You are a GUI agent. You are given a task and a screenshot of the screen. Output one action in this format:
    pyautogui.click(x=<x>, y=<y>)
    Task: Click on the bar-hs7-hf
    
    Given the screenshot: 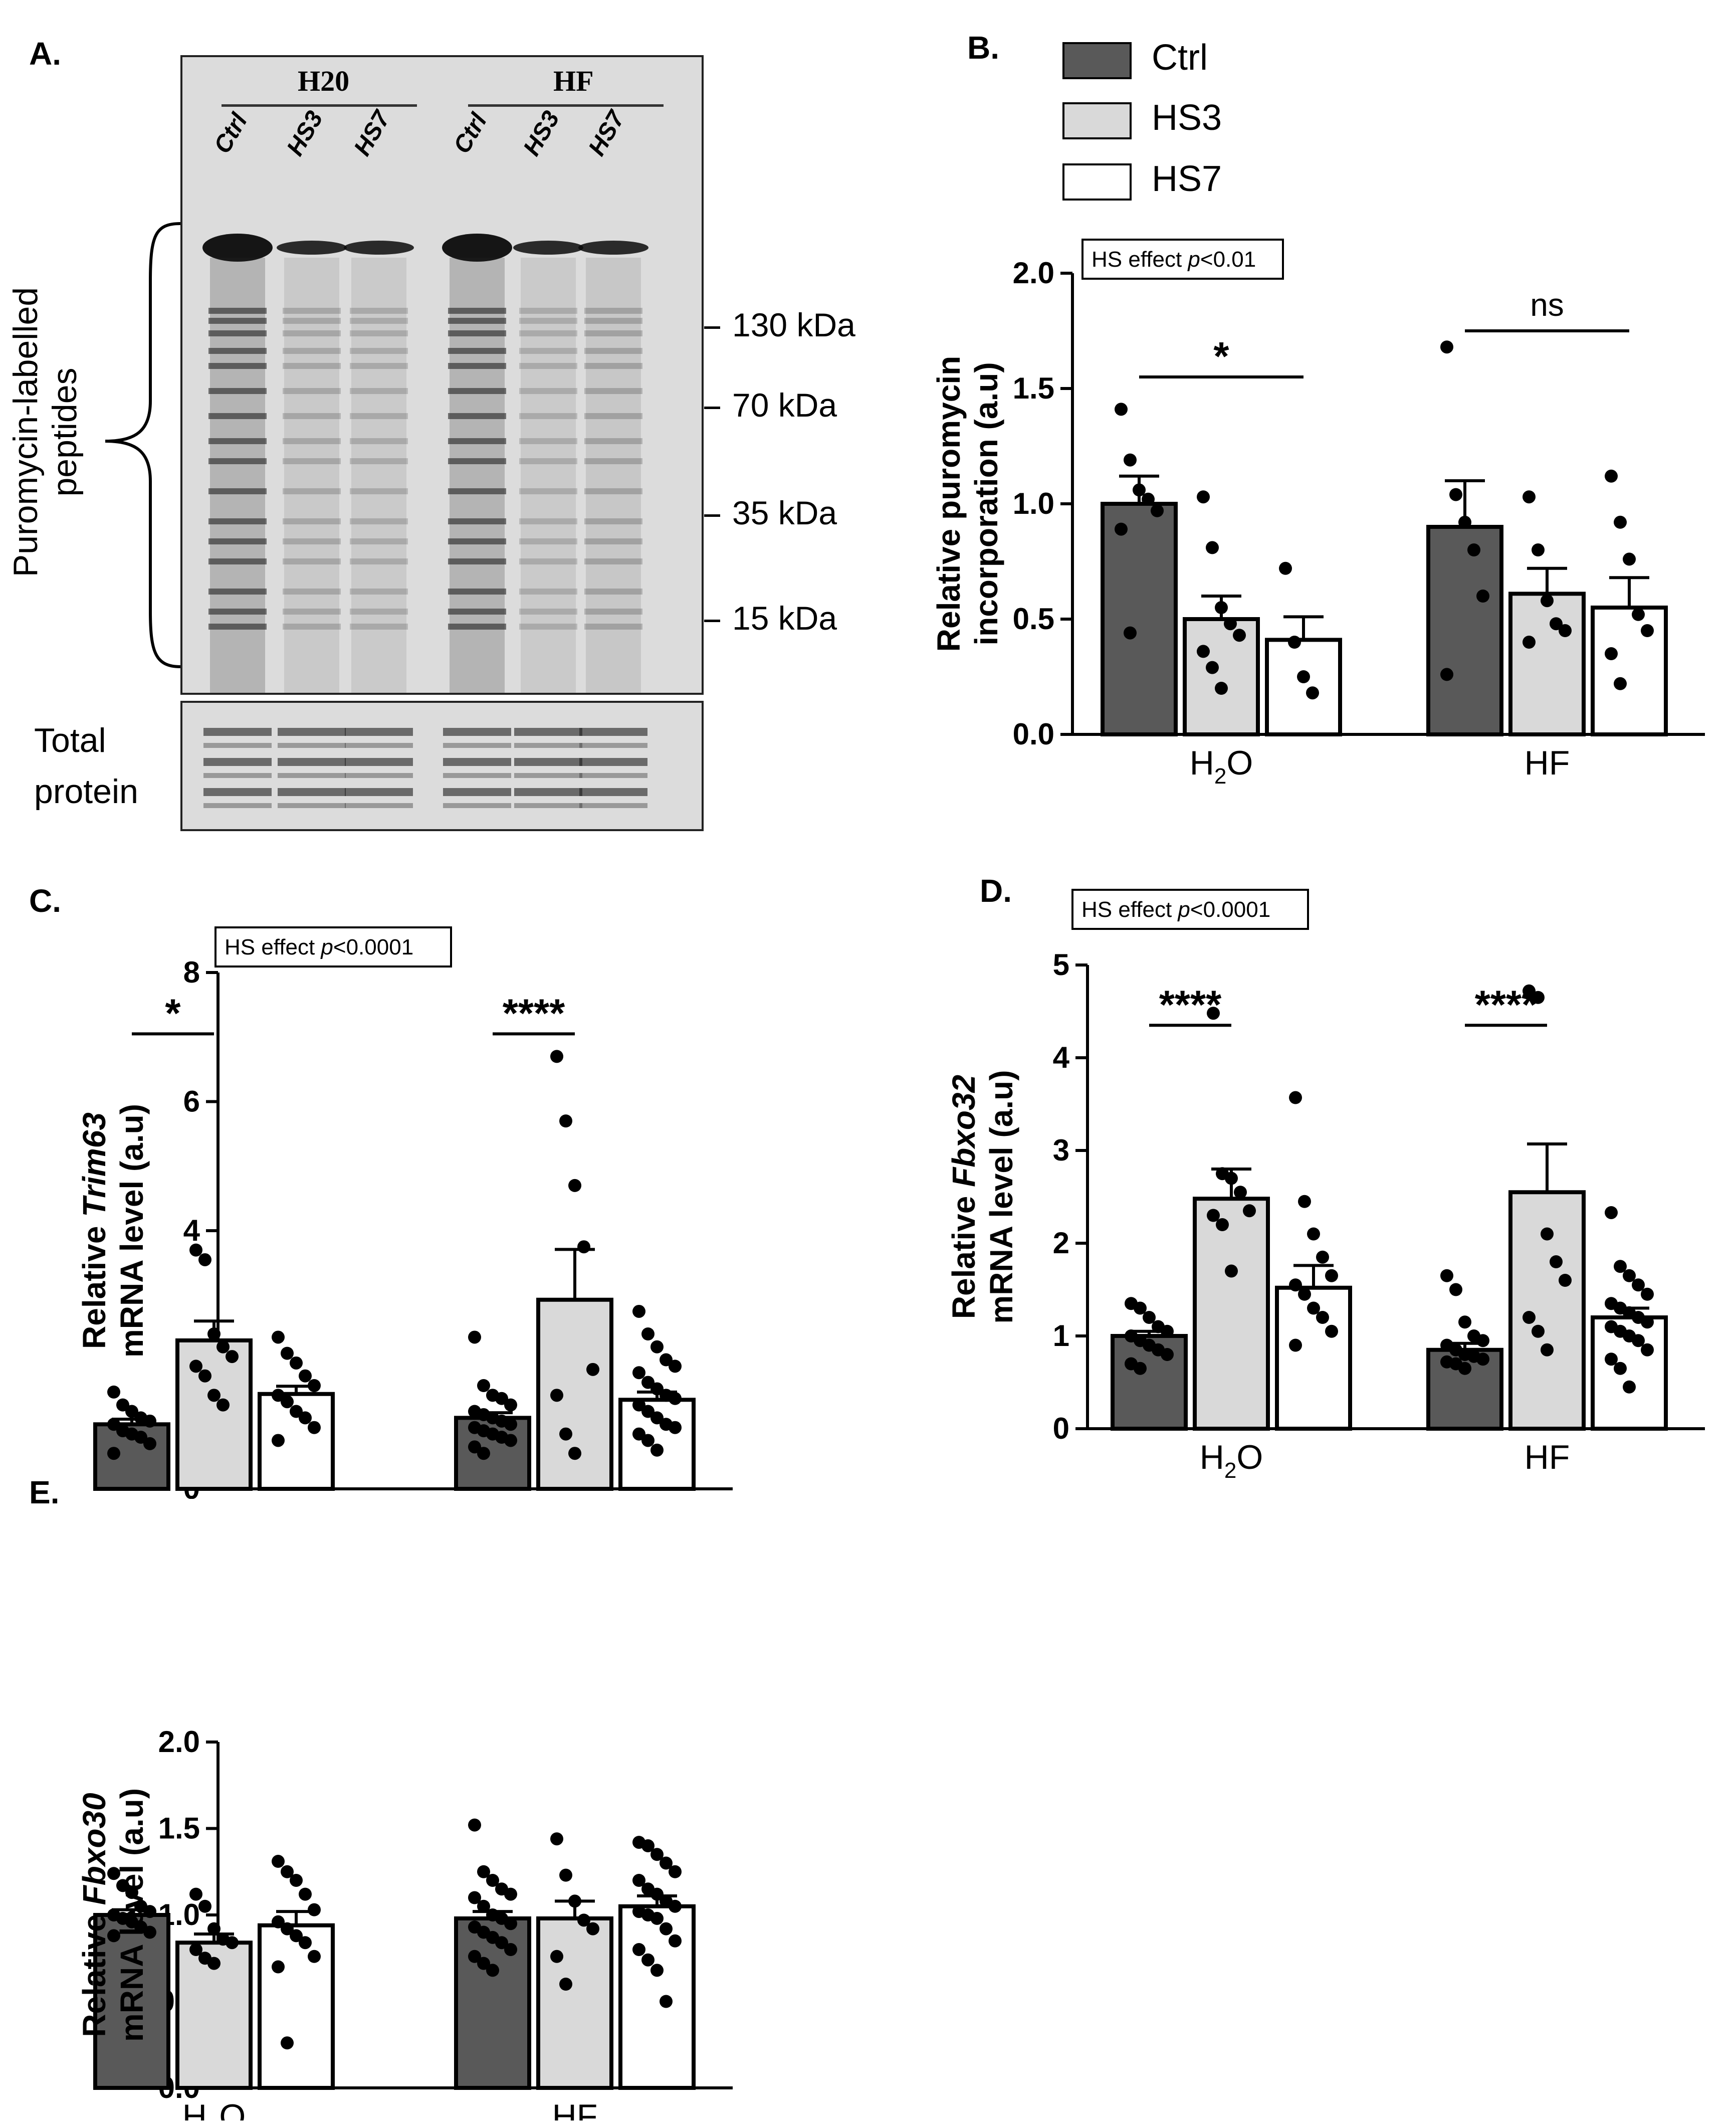 What is the action you would take?
    pyautogui.click(x=1629, y=671)
    